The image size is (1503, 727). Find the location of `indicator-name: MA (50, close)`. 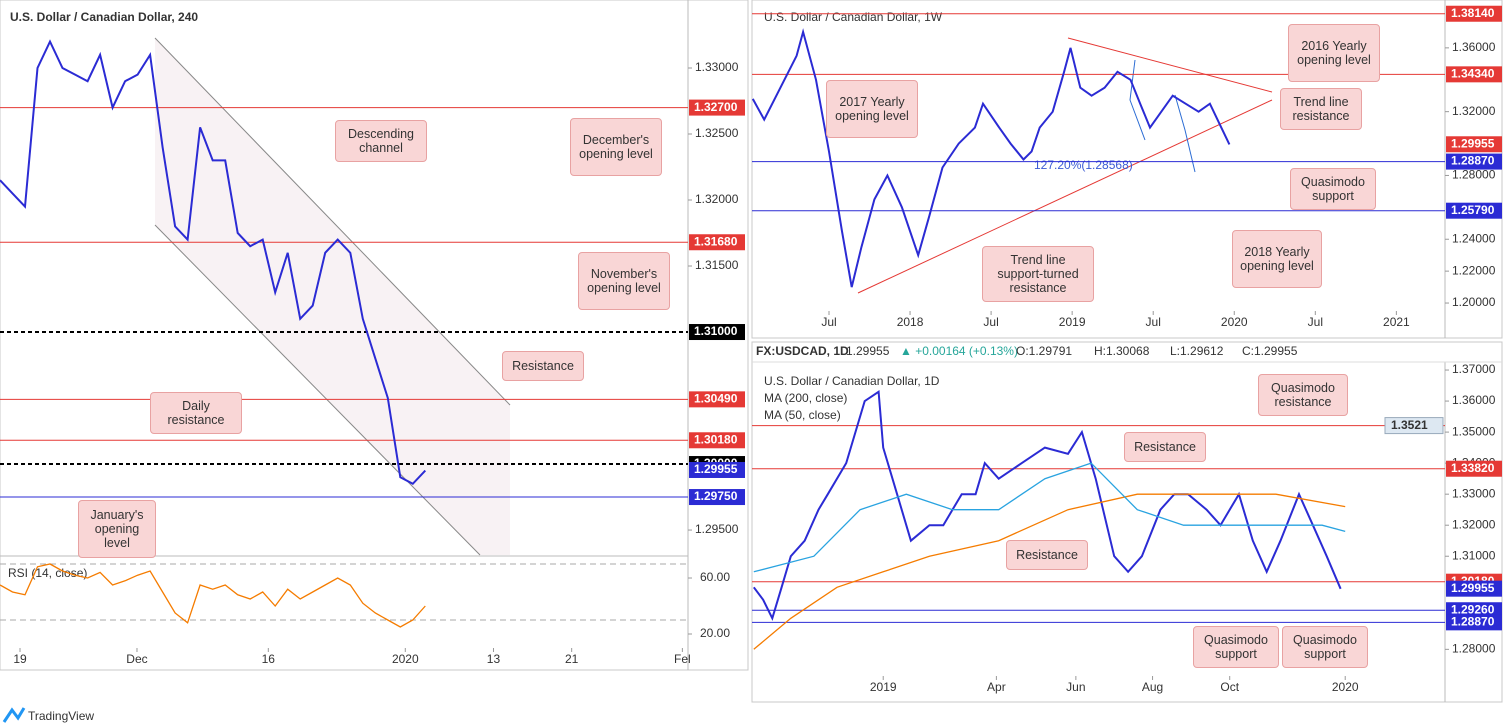

indicator-name: MA (50, close) is located at coordinates (802, 415).